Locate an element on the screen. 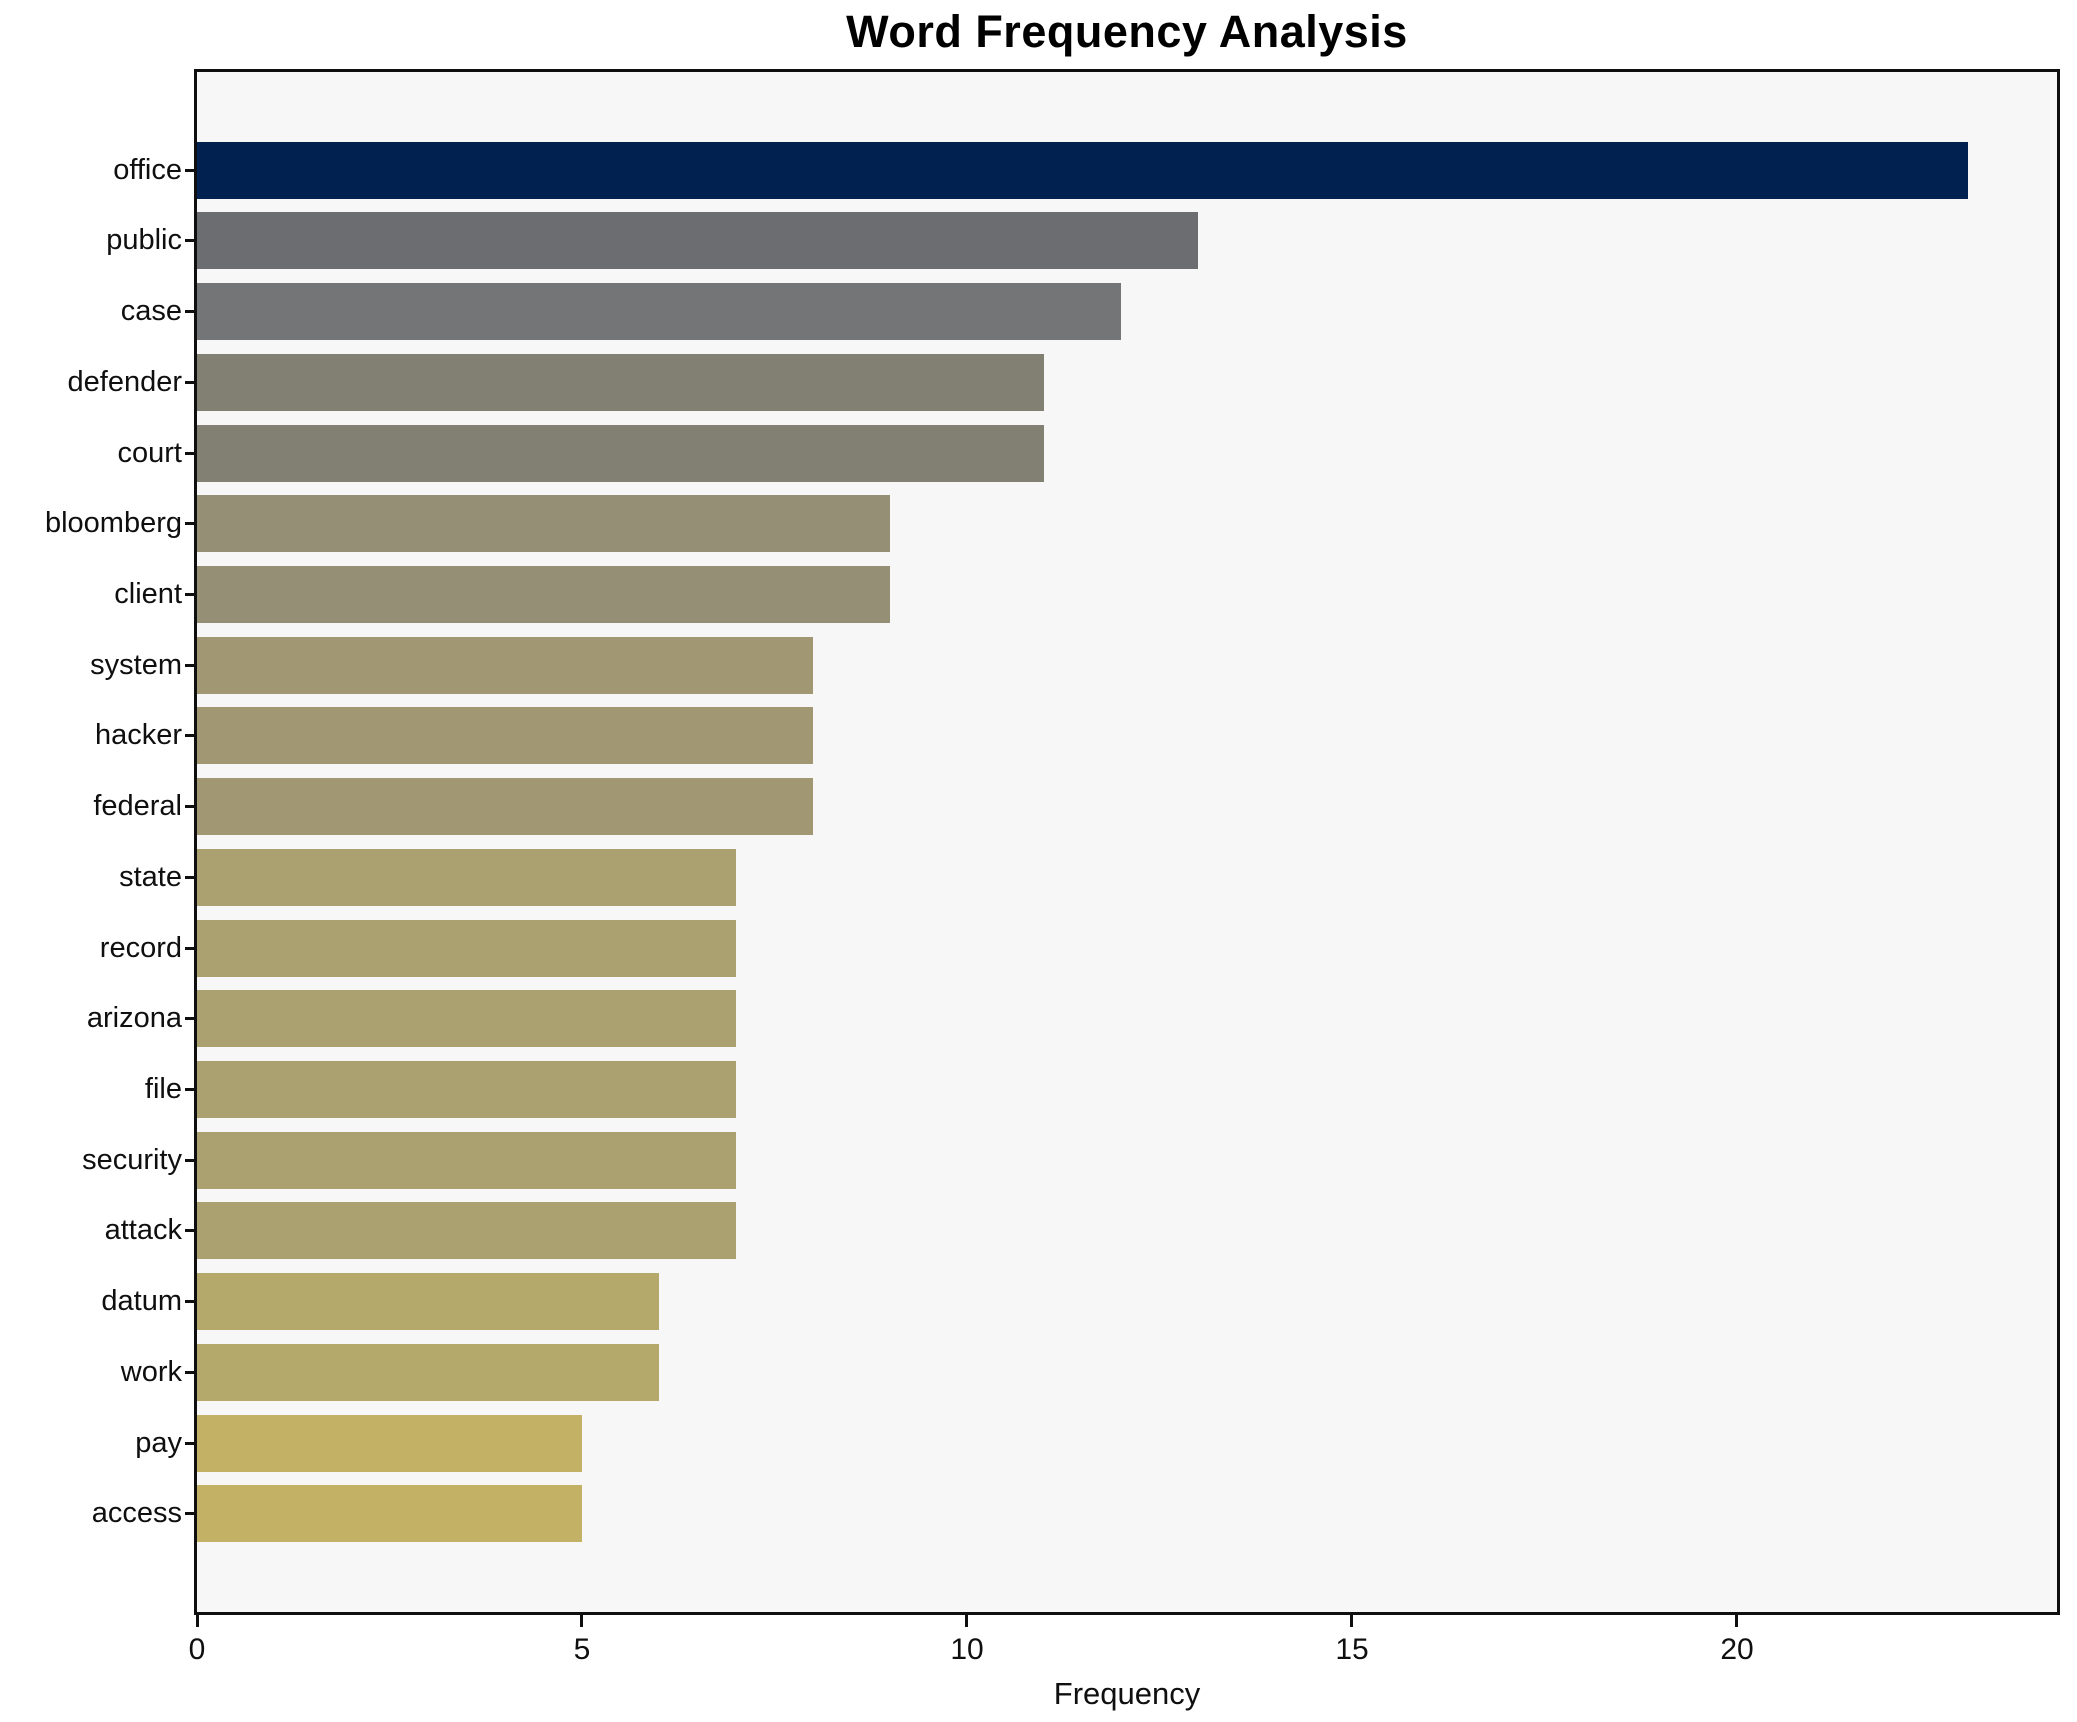 Image resolution: width=2077 pixels, height=1722 pixels. bar-work is located at coordinates (428, 1372).